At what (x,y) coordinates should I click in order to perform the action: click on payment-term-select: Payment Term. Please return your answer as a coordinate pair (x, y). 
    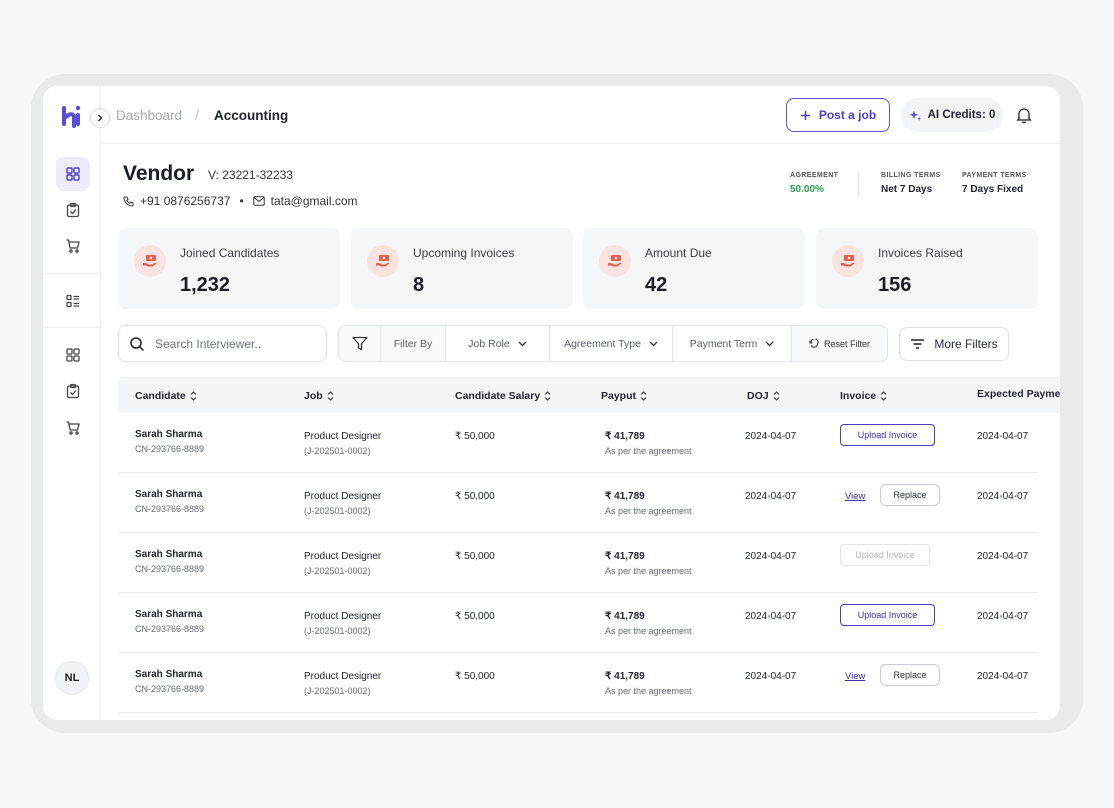
    Looking at the image, I should click on (732, 343).